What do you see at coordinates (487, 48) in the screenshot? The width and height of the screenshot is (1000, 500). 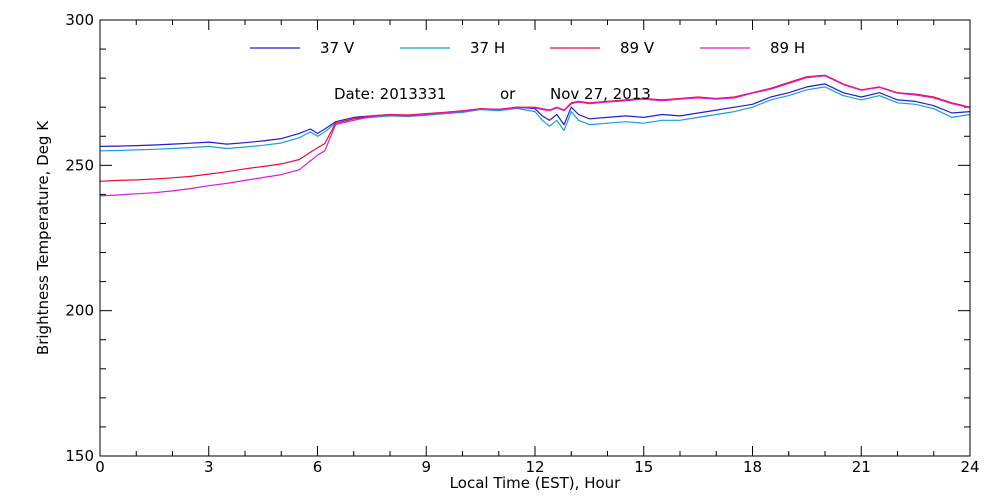 I see `legend-label-37-h: 37 H` at bounding box center [487, 48].